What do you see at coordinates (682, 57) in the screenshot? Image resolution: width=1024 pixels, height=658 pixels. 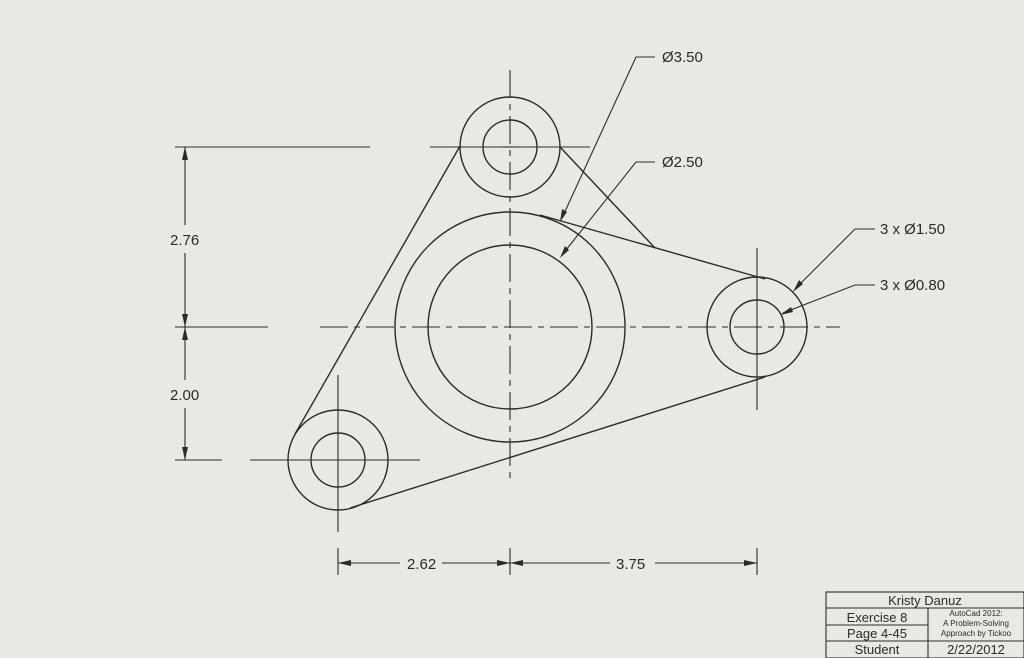 I see `callout-outer-center: Ø3.50` at bounding box center [682, 57].